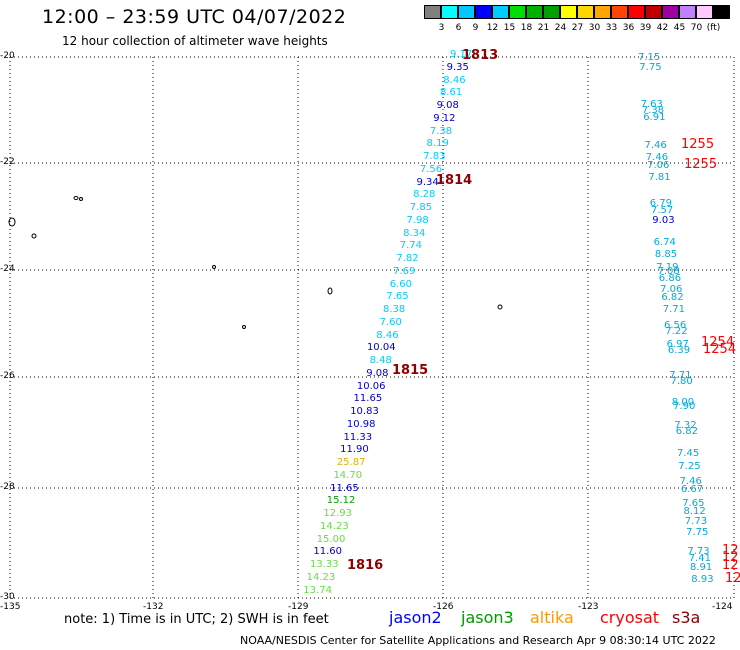 This screenshot has width=740, height=650. I want to click on color-scale-label: 39, so click(645, 28).